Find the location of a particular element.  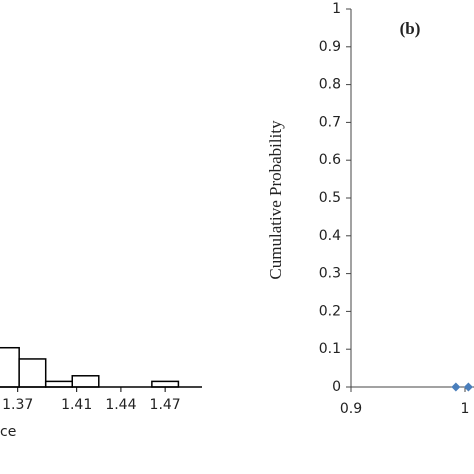

x-tick-label: 1.41 is located at coordinates (76, 405).